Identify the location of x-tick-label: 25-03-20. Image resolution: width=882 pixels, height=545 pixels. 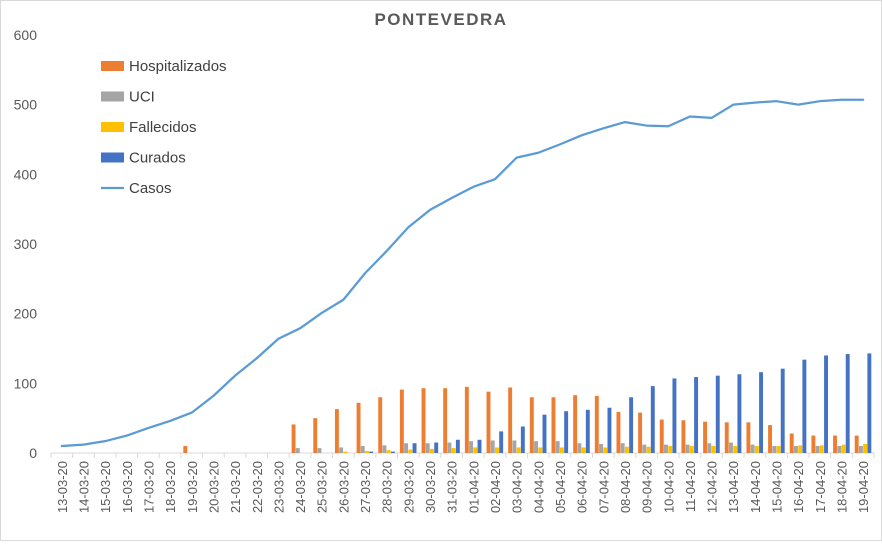
(322, 487).